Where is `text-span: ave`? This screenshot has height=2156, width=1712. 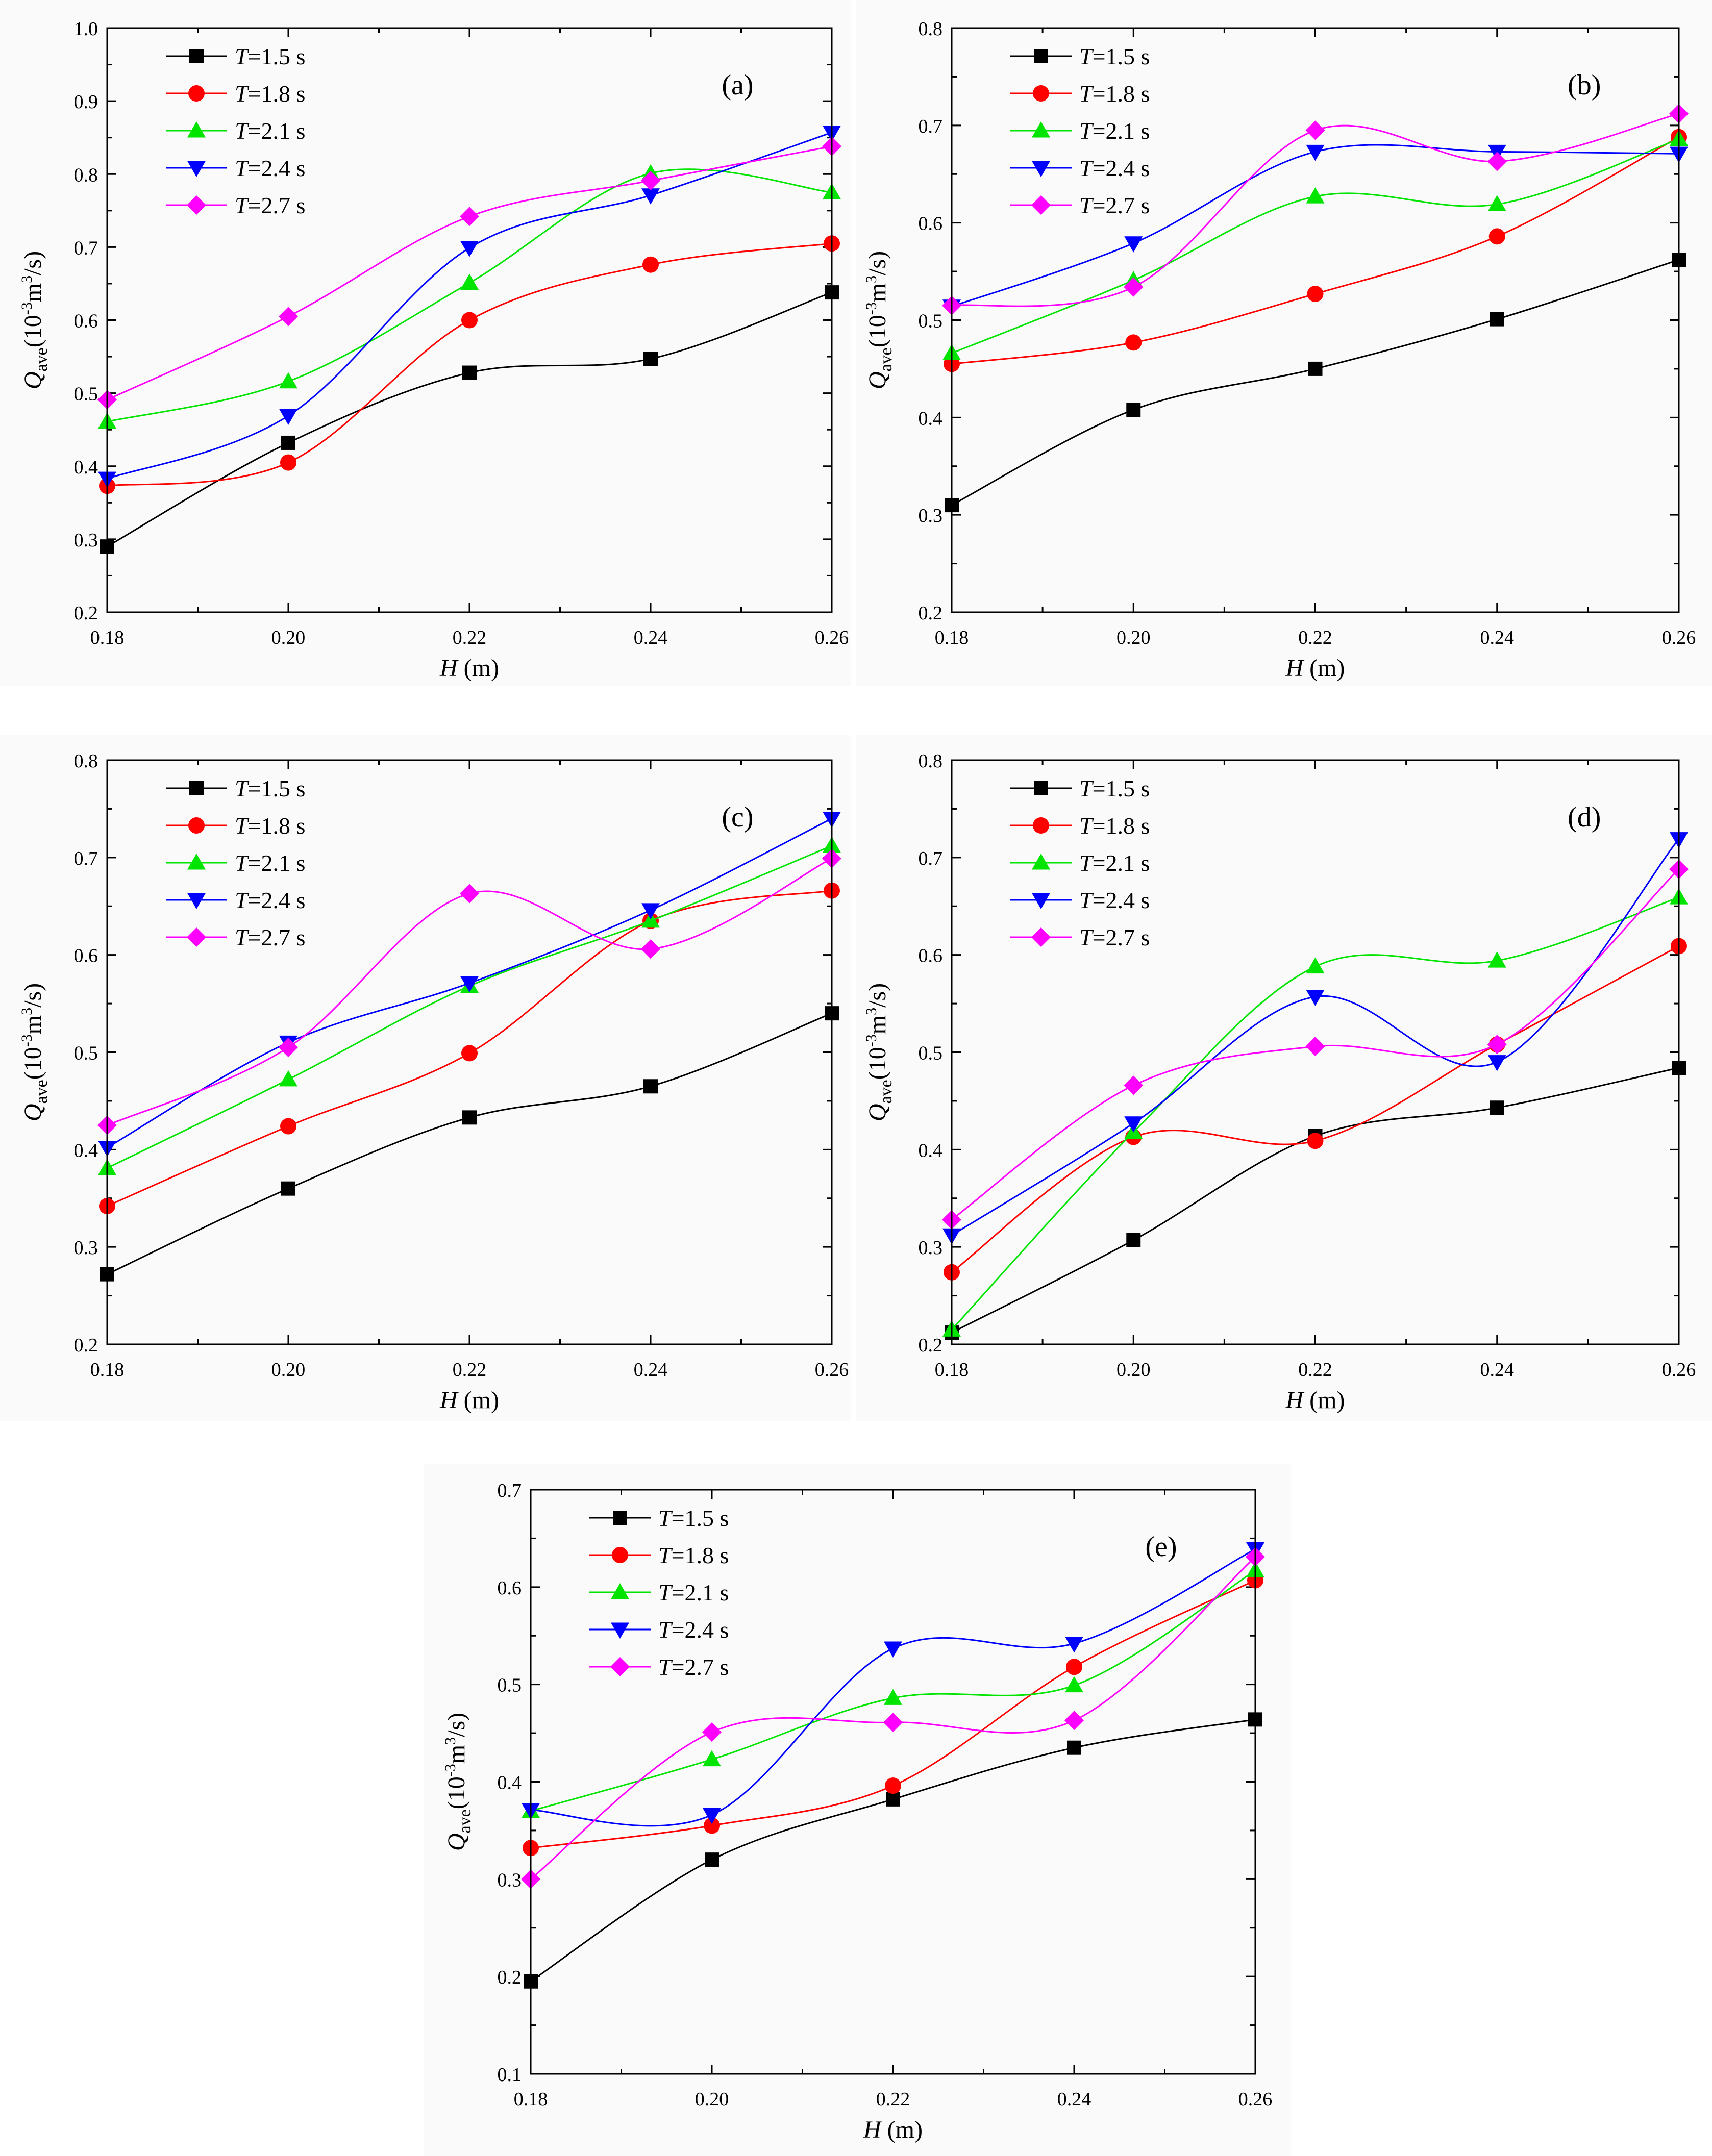 text-span: ave is located at coordinates (886, 1092).